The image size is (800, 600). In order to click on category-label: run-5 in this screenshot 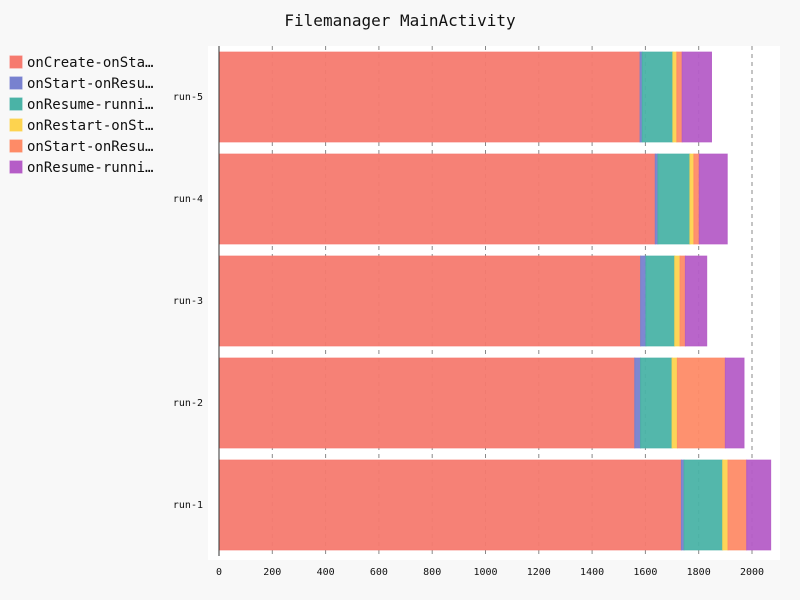, I will do `click(188, 97)`.